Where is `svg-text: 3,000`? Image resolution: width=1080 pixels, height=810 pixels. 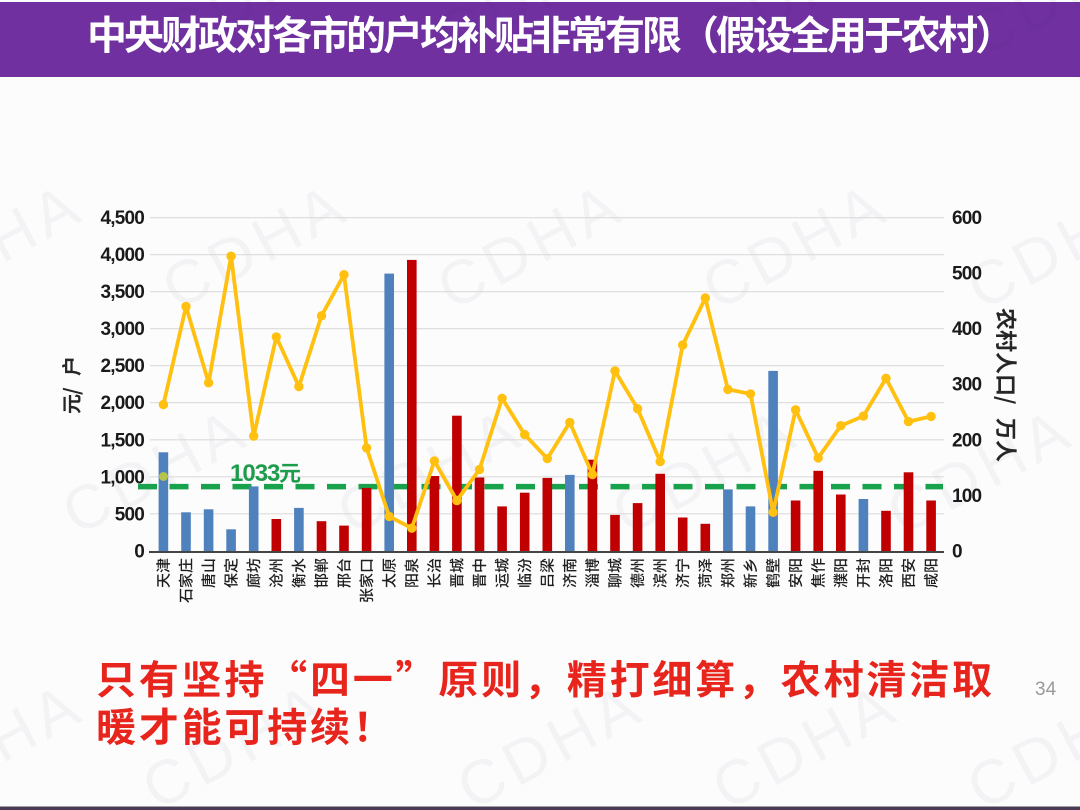 svg-text: 3,000 is located at coordinates (122, 329).